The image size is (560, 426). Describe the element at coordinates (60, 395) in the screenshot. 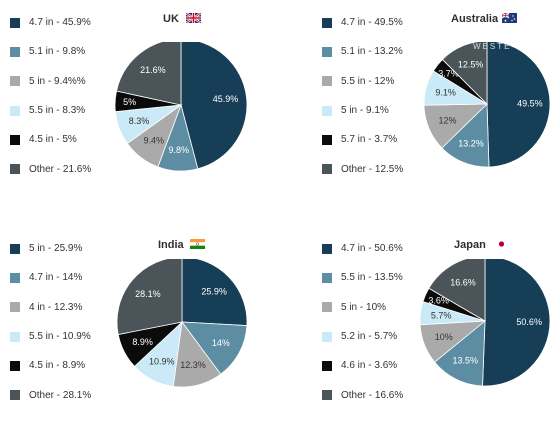

I see `legend-label: Other - 28.1%` at that location.